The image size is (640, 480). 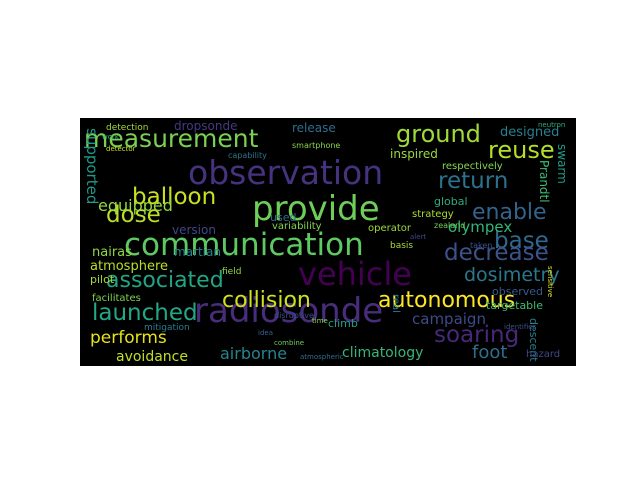 What do you see at coordinates (562, 164) in the screenshot?
I see `cloud-word: swarm` at bounding box center [562, 164].